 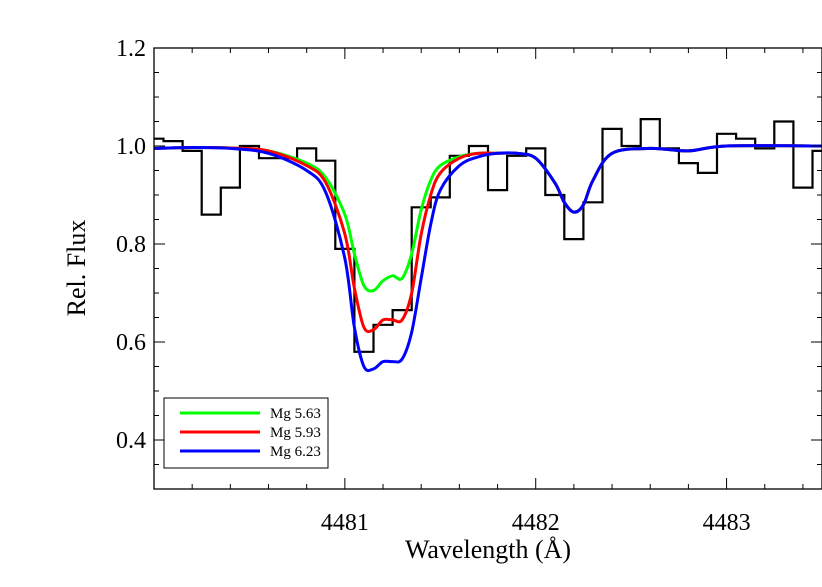 What do you see at coordinates (727, 523) in the screenshot?
I see `x-tick-label: 4483` at bounding box center [727, 523].